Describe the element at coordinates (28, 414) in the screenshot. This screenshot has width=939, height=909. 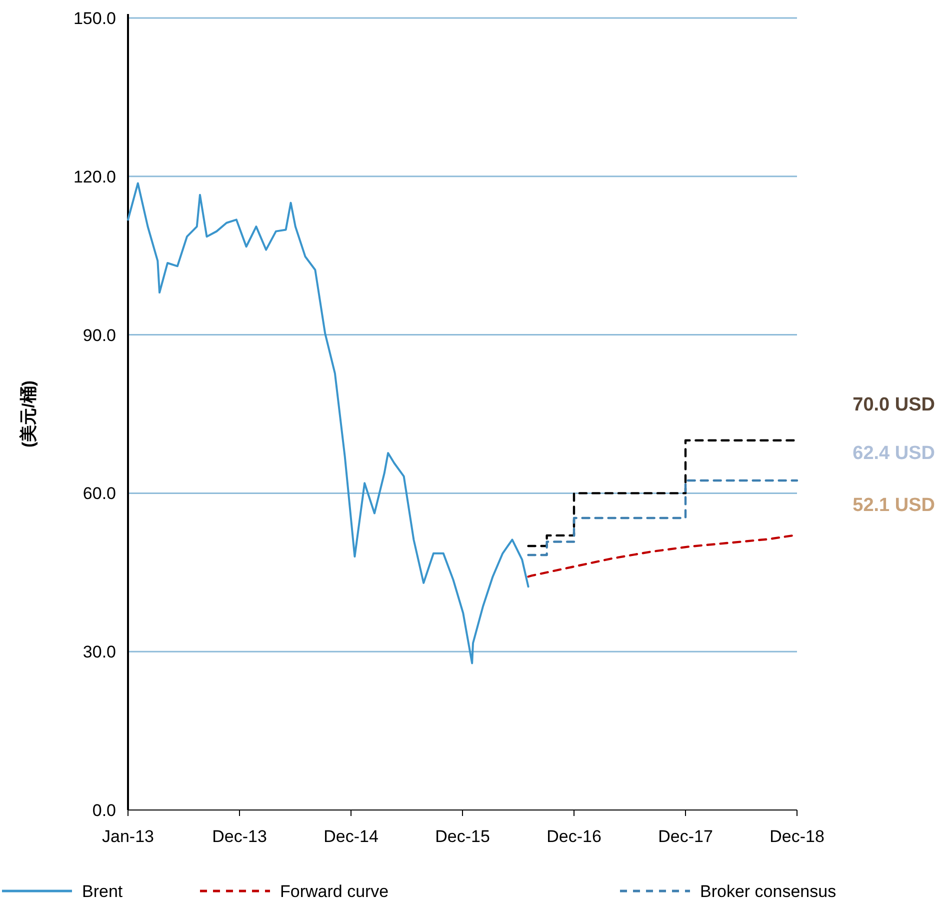
I see `y-axis-title: (美元/桶)` at that location.